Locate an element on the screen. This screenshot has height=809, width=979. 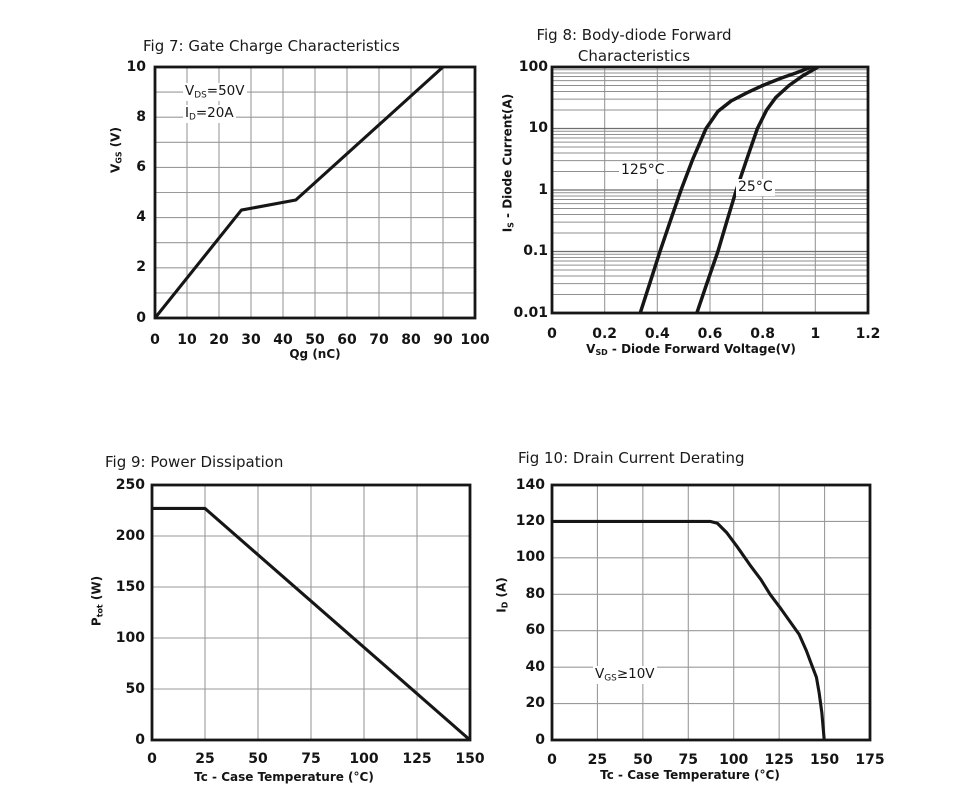
fig10-condition-vgs-label: VGS≥10V is located at coordinates (625, 675).